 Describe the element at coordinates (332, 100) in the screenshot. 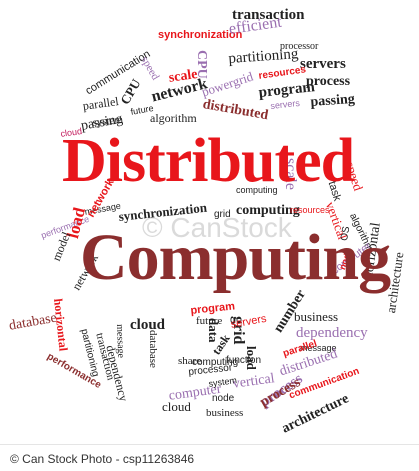

I see `cloud-word: passing` at that location.